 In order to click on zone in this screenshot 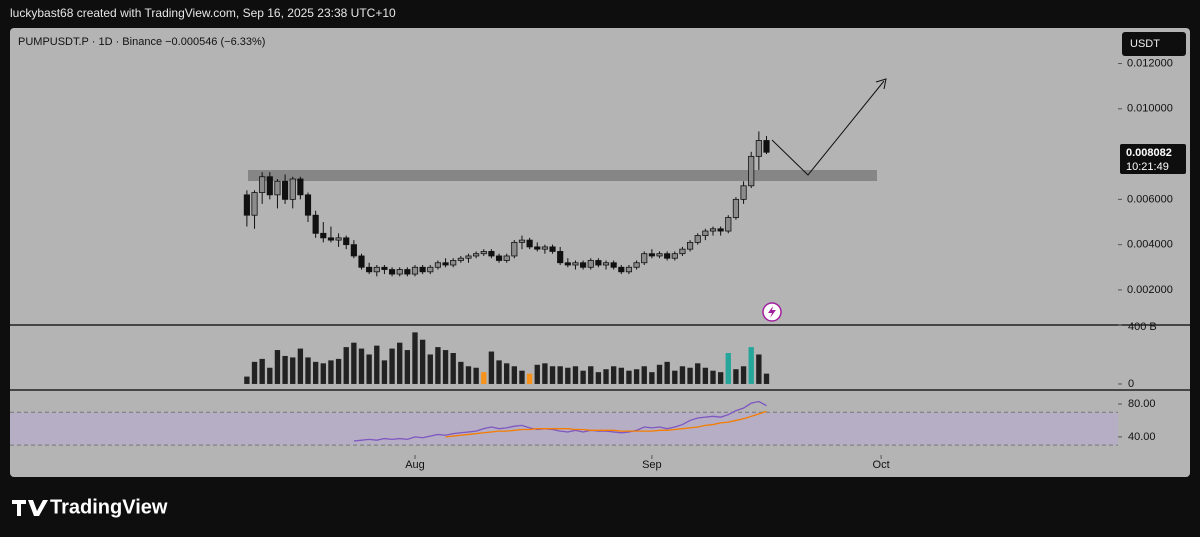, I will do `click(562, 175)`.